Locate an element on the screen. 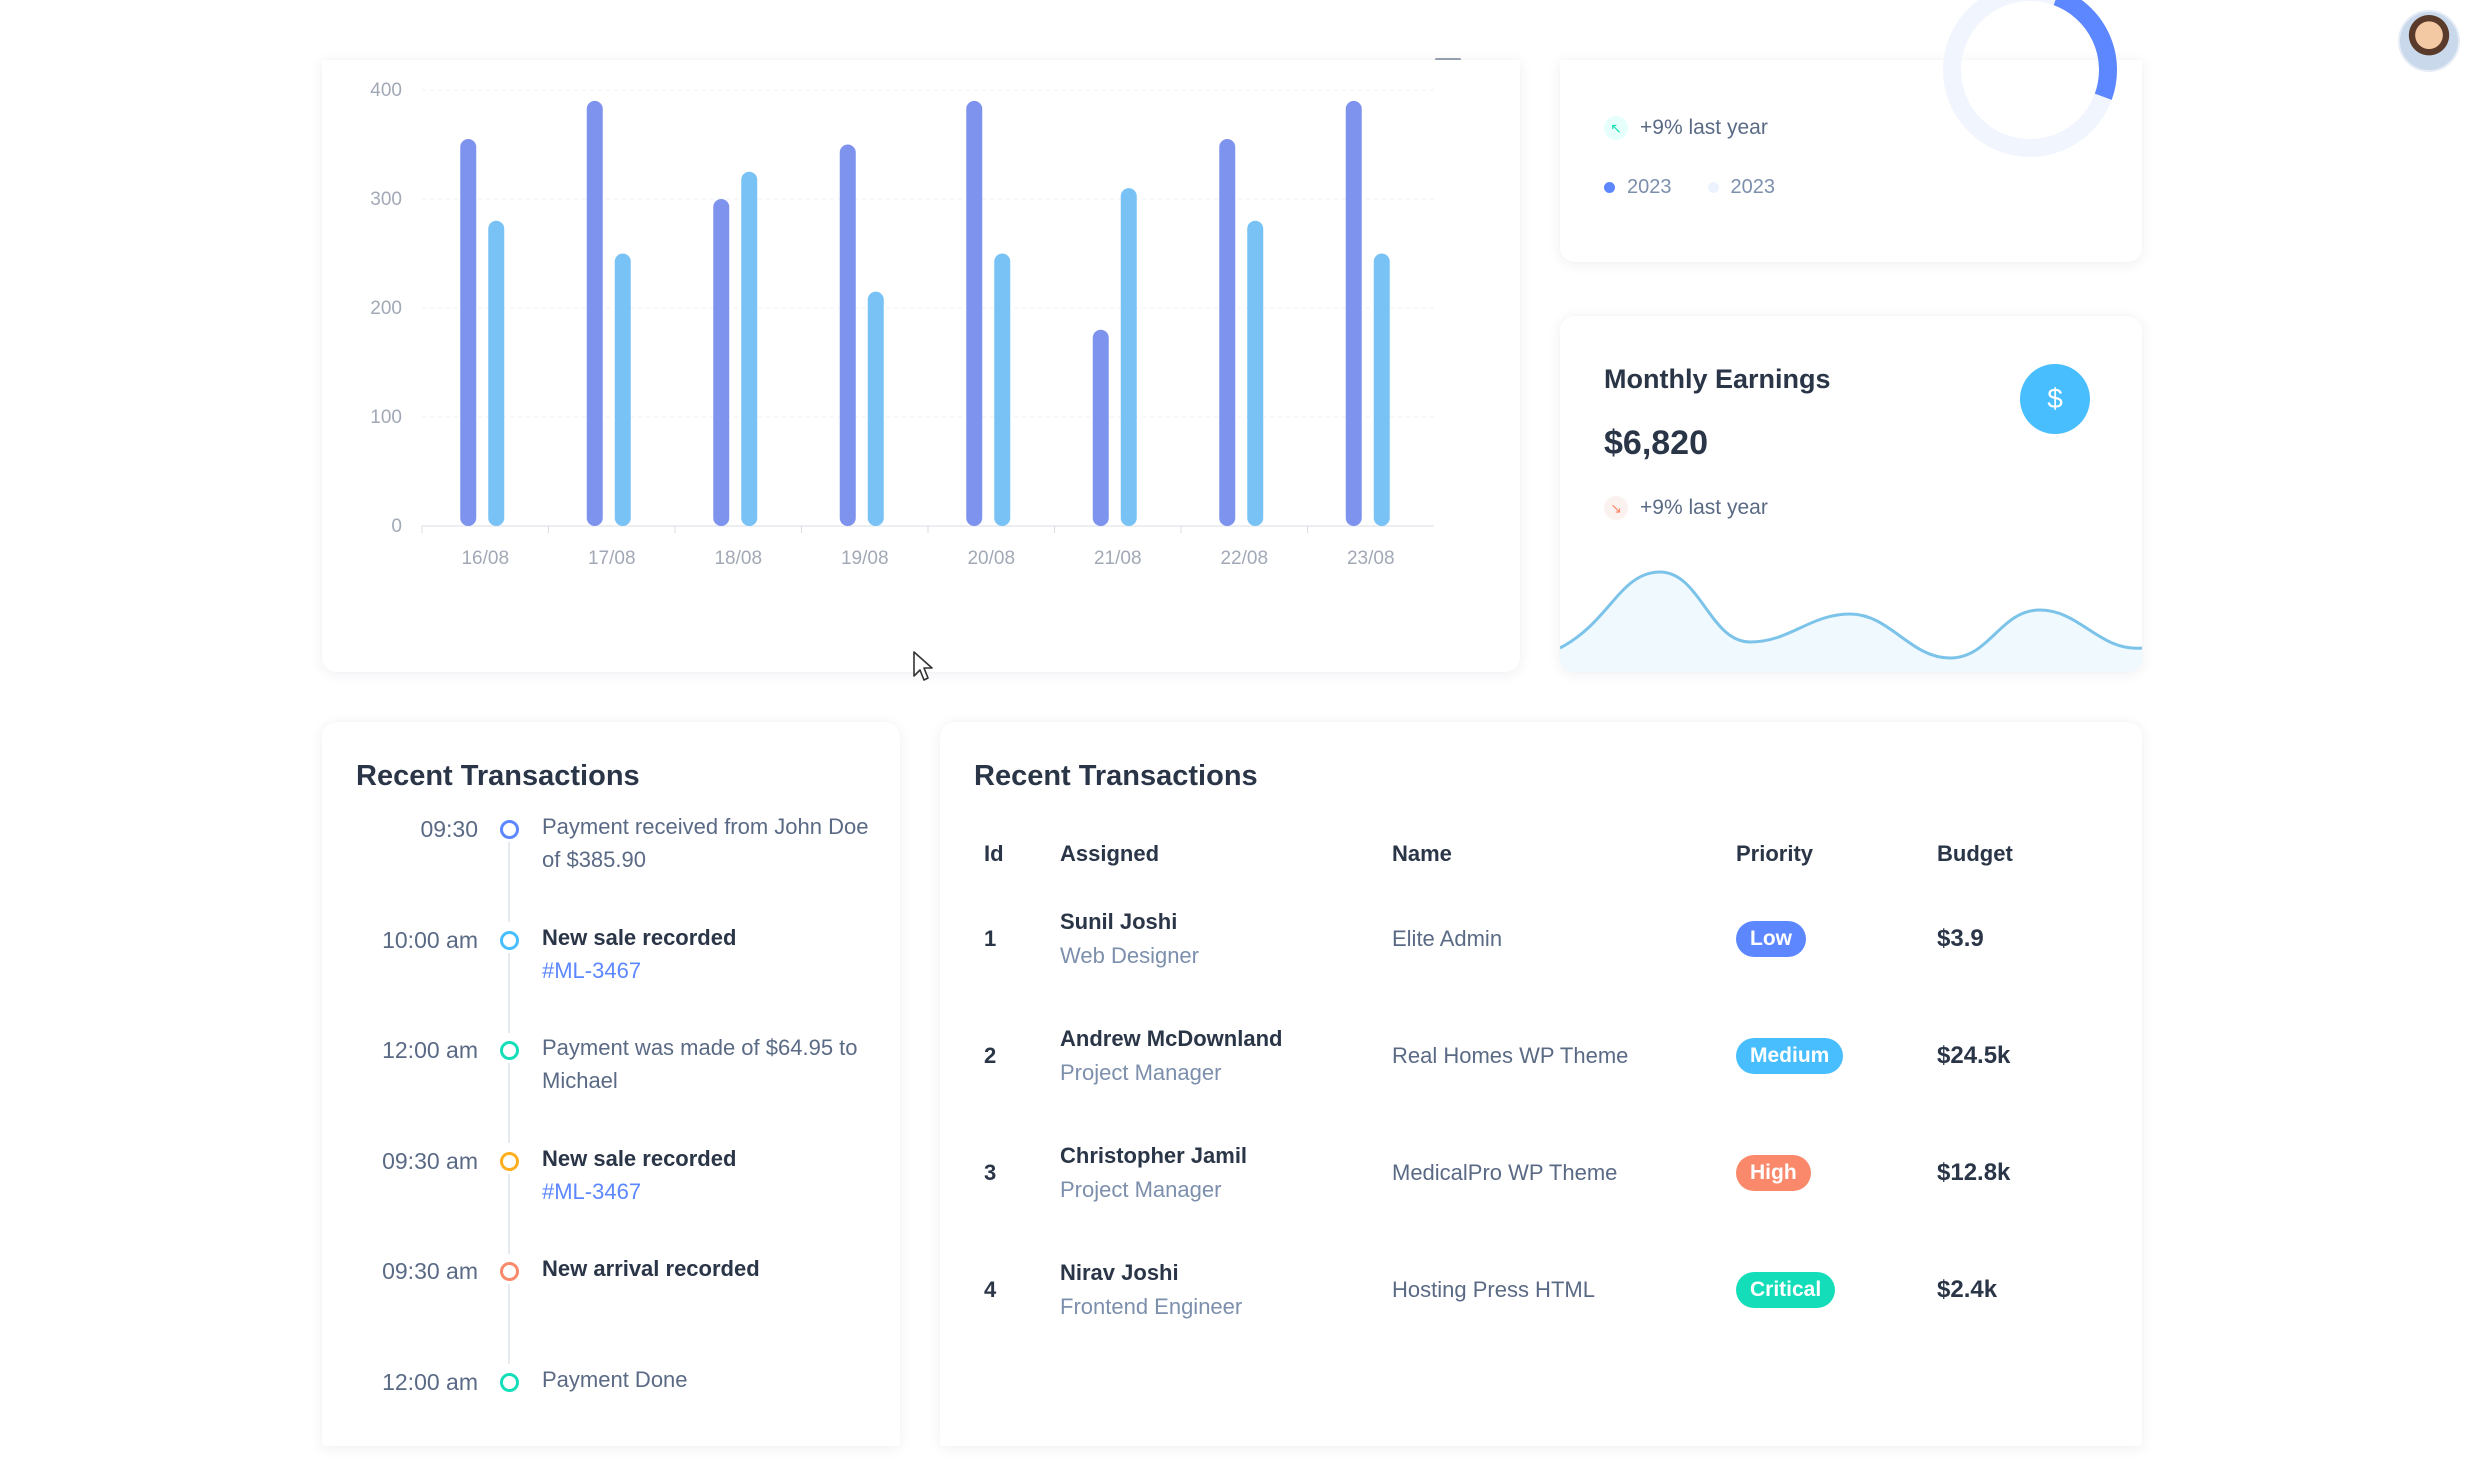 This screenshot has width=2472, height=1473. x-tick-label: 23/08 is located at coordinates (1371, 558).